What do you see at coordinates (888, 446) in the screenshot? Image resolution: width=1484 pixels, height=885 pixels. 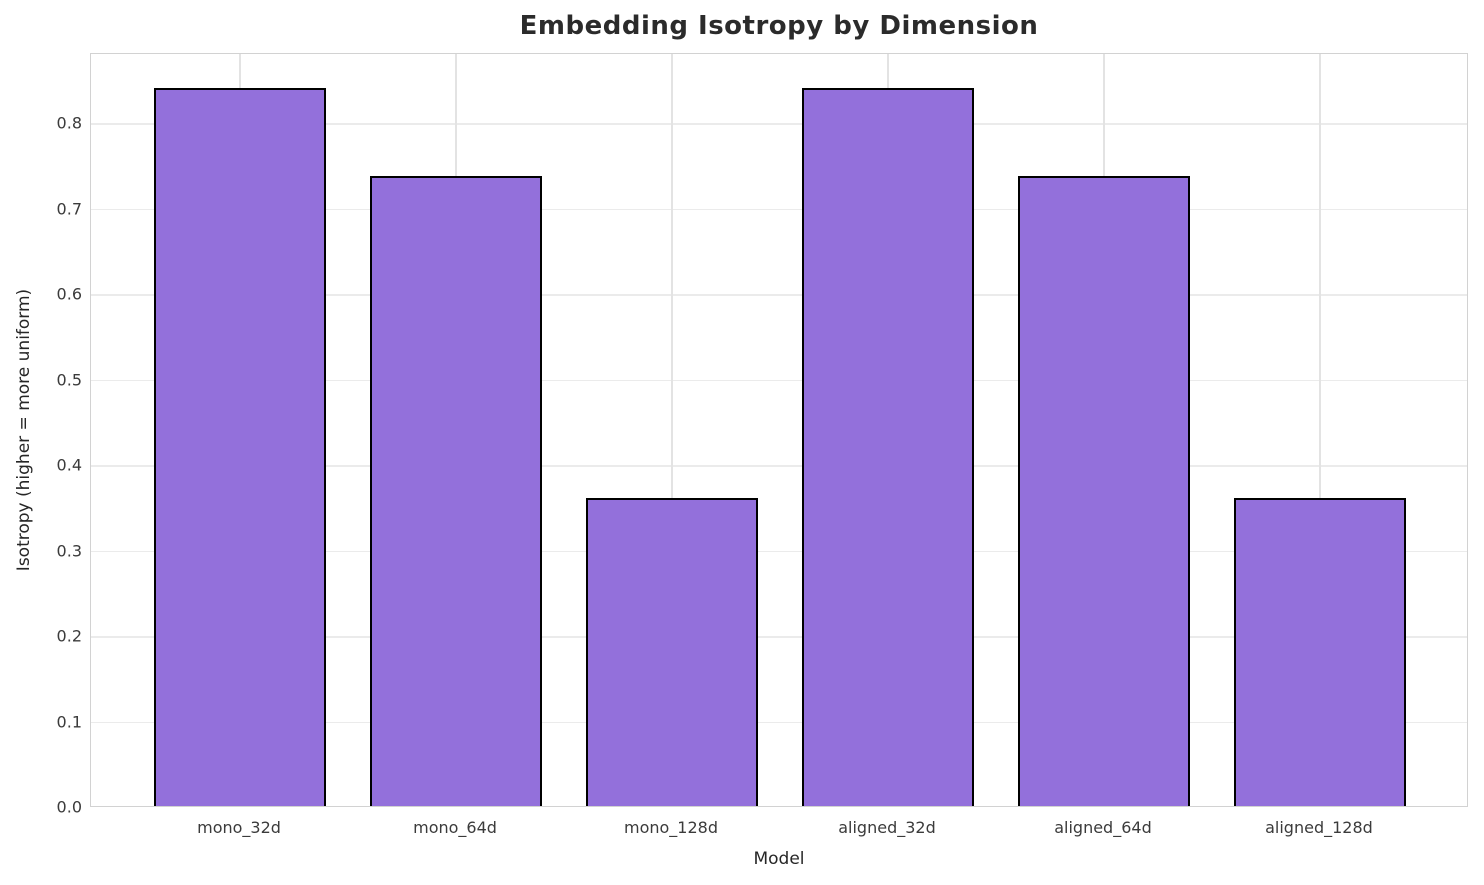 I see `bar-aligned_32d` at bounding box center [888, 446].